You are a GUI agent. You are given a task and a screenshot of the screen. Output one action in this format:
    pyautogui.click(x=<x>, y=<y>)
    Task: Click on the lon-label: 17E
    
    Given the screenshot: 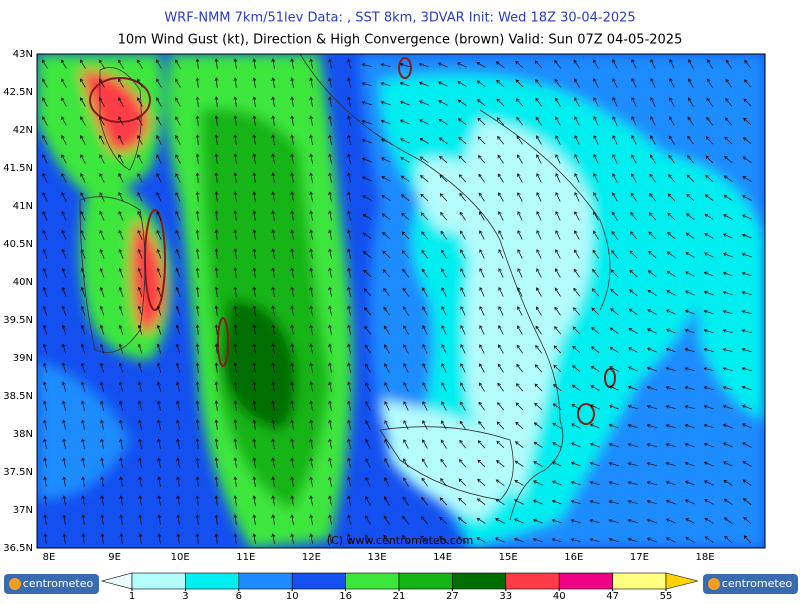 What is the action you would take?
    pyautogui.click(x=639, y=557)
    